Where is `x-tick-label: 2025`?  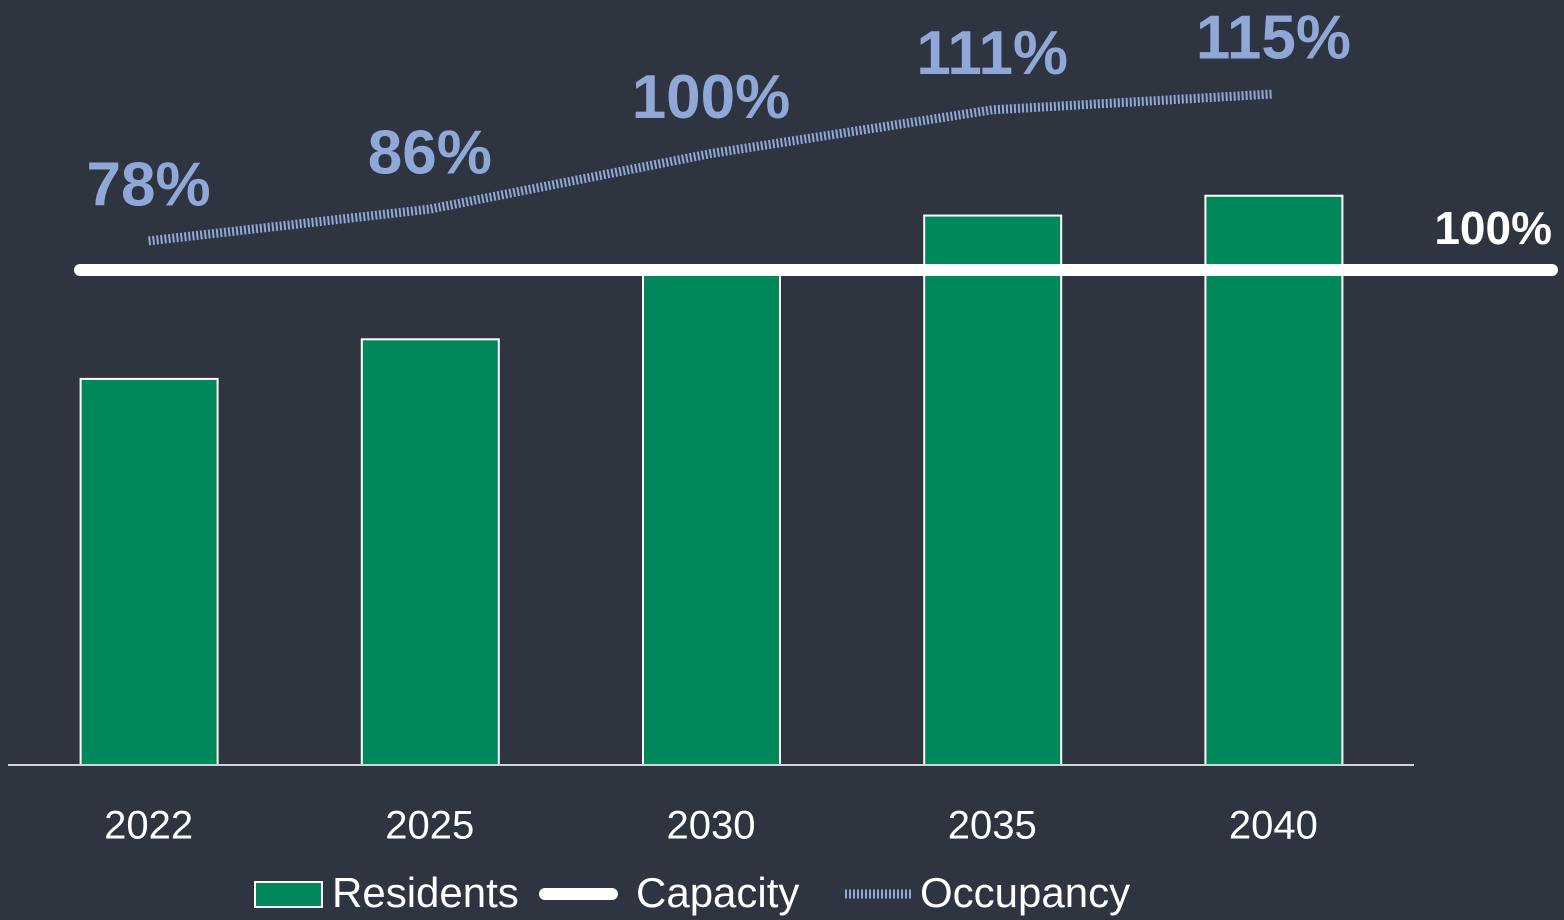
x-tick-label: 2025 is located at coordinates (429, 826).